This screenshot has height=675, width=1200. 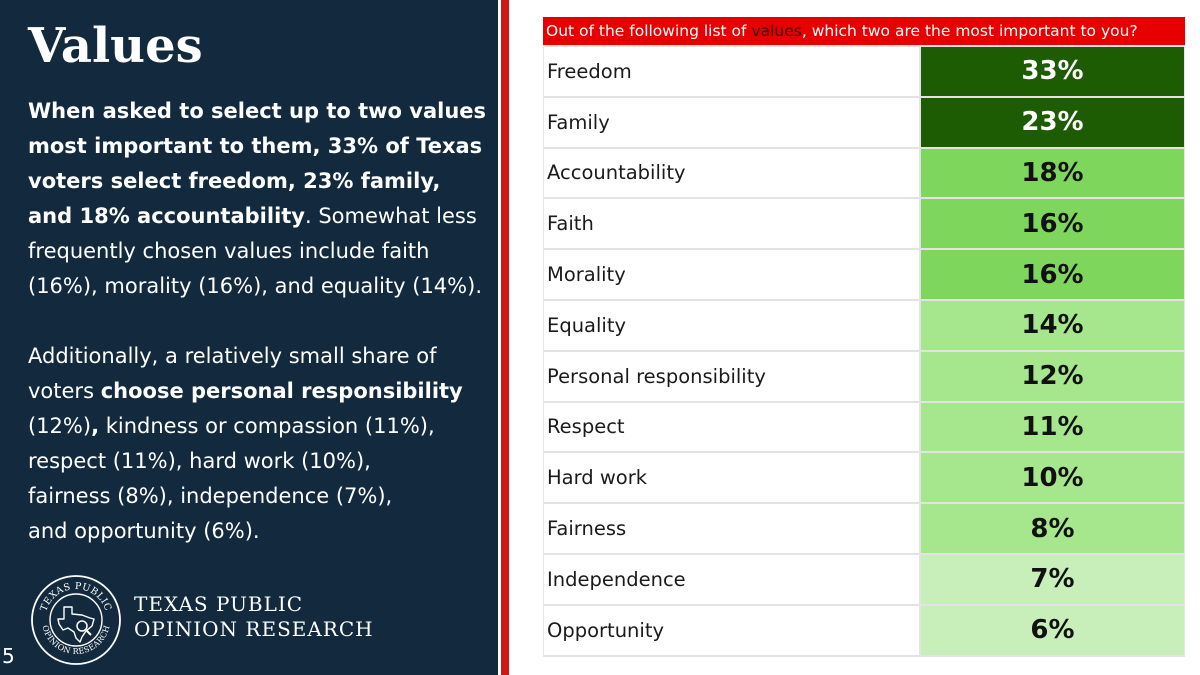 I want to click on row-label: Freedom, so click(x=731, y=71).